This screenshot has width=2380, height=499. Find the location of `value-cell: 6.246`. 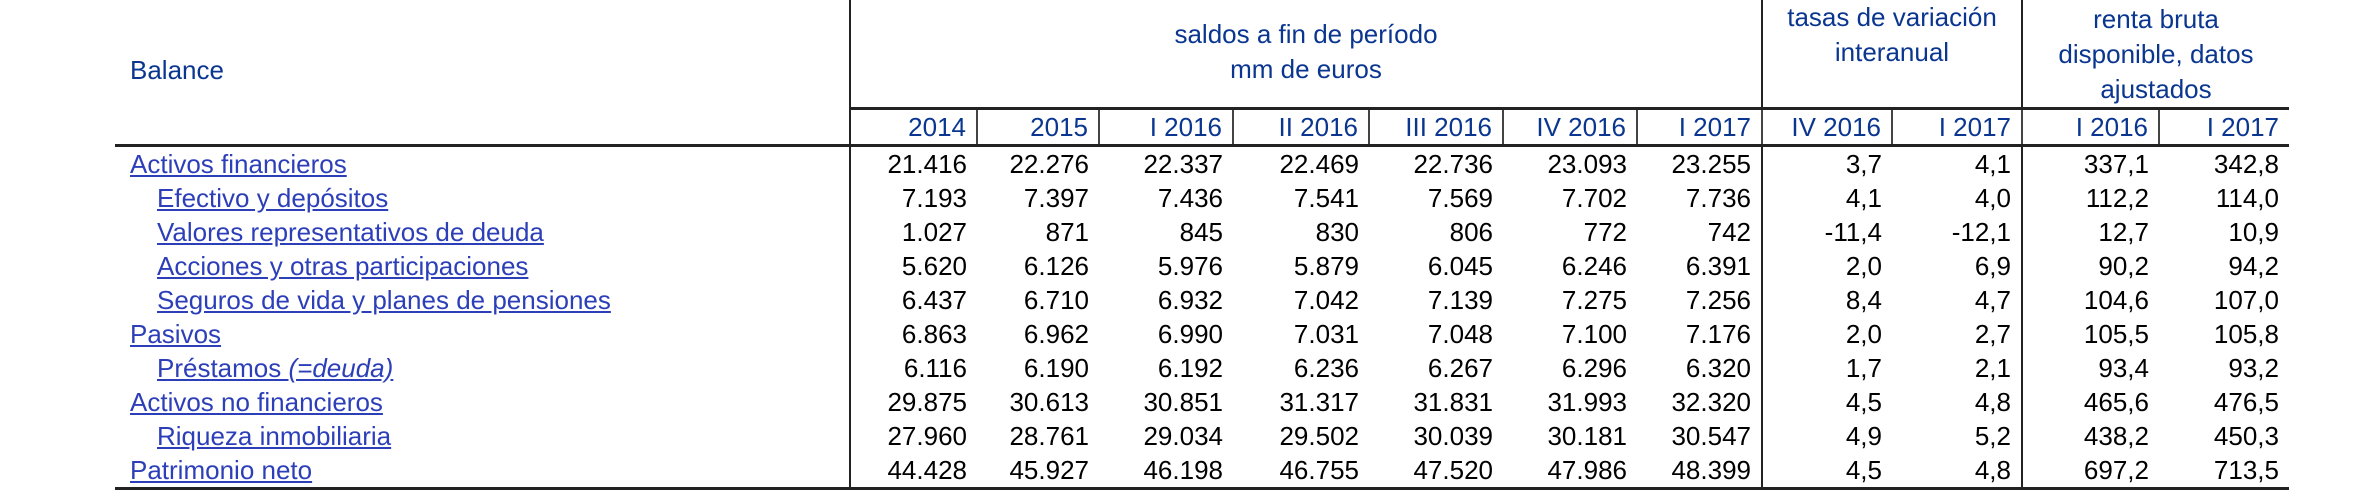

value-cell: 6.246 is located at coordinates (1594, 265).